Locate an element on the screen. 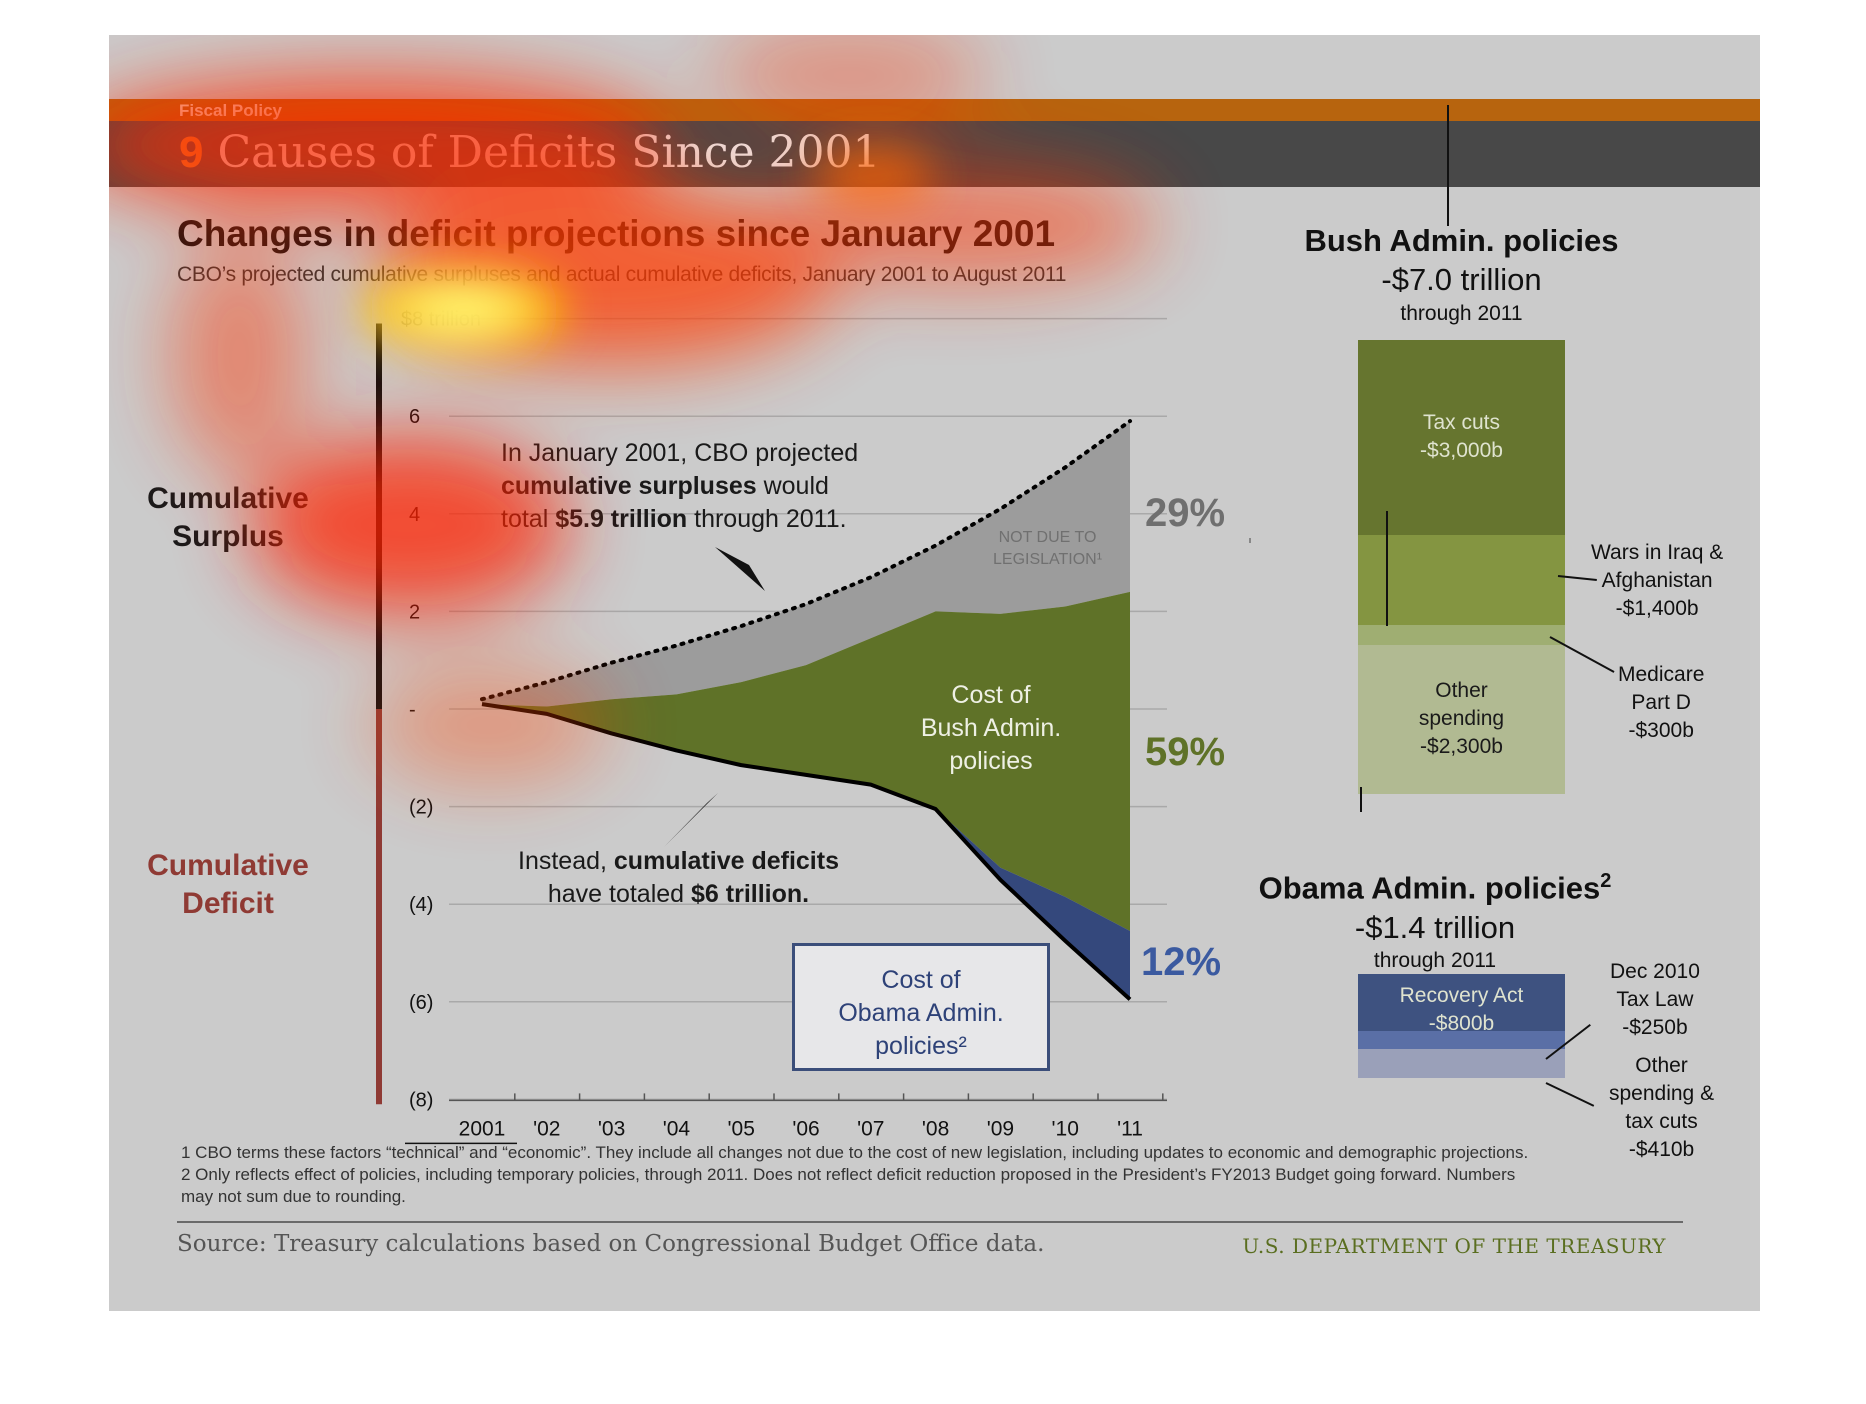  header-marker-line is located at coordinates (1448, 165).